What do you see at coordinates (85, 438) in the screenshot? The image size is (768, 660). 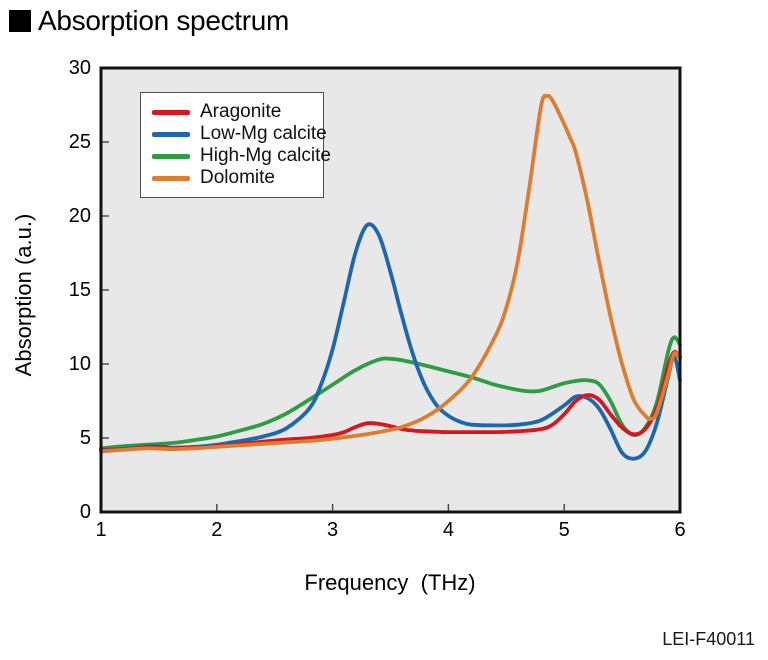 I see `y-tick-label: 5` at bounding box center [85, 438].